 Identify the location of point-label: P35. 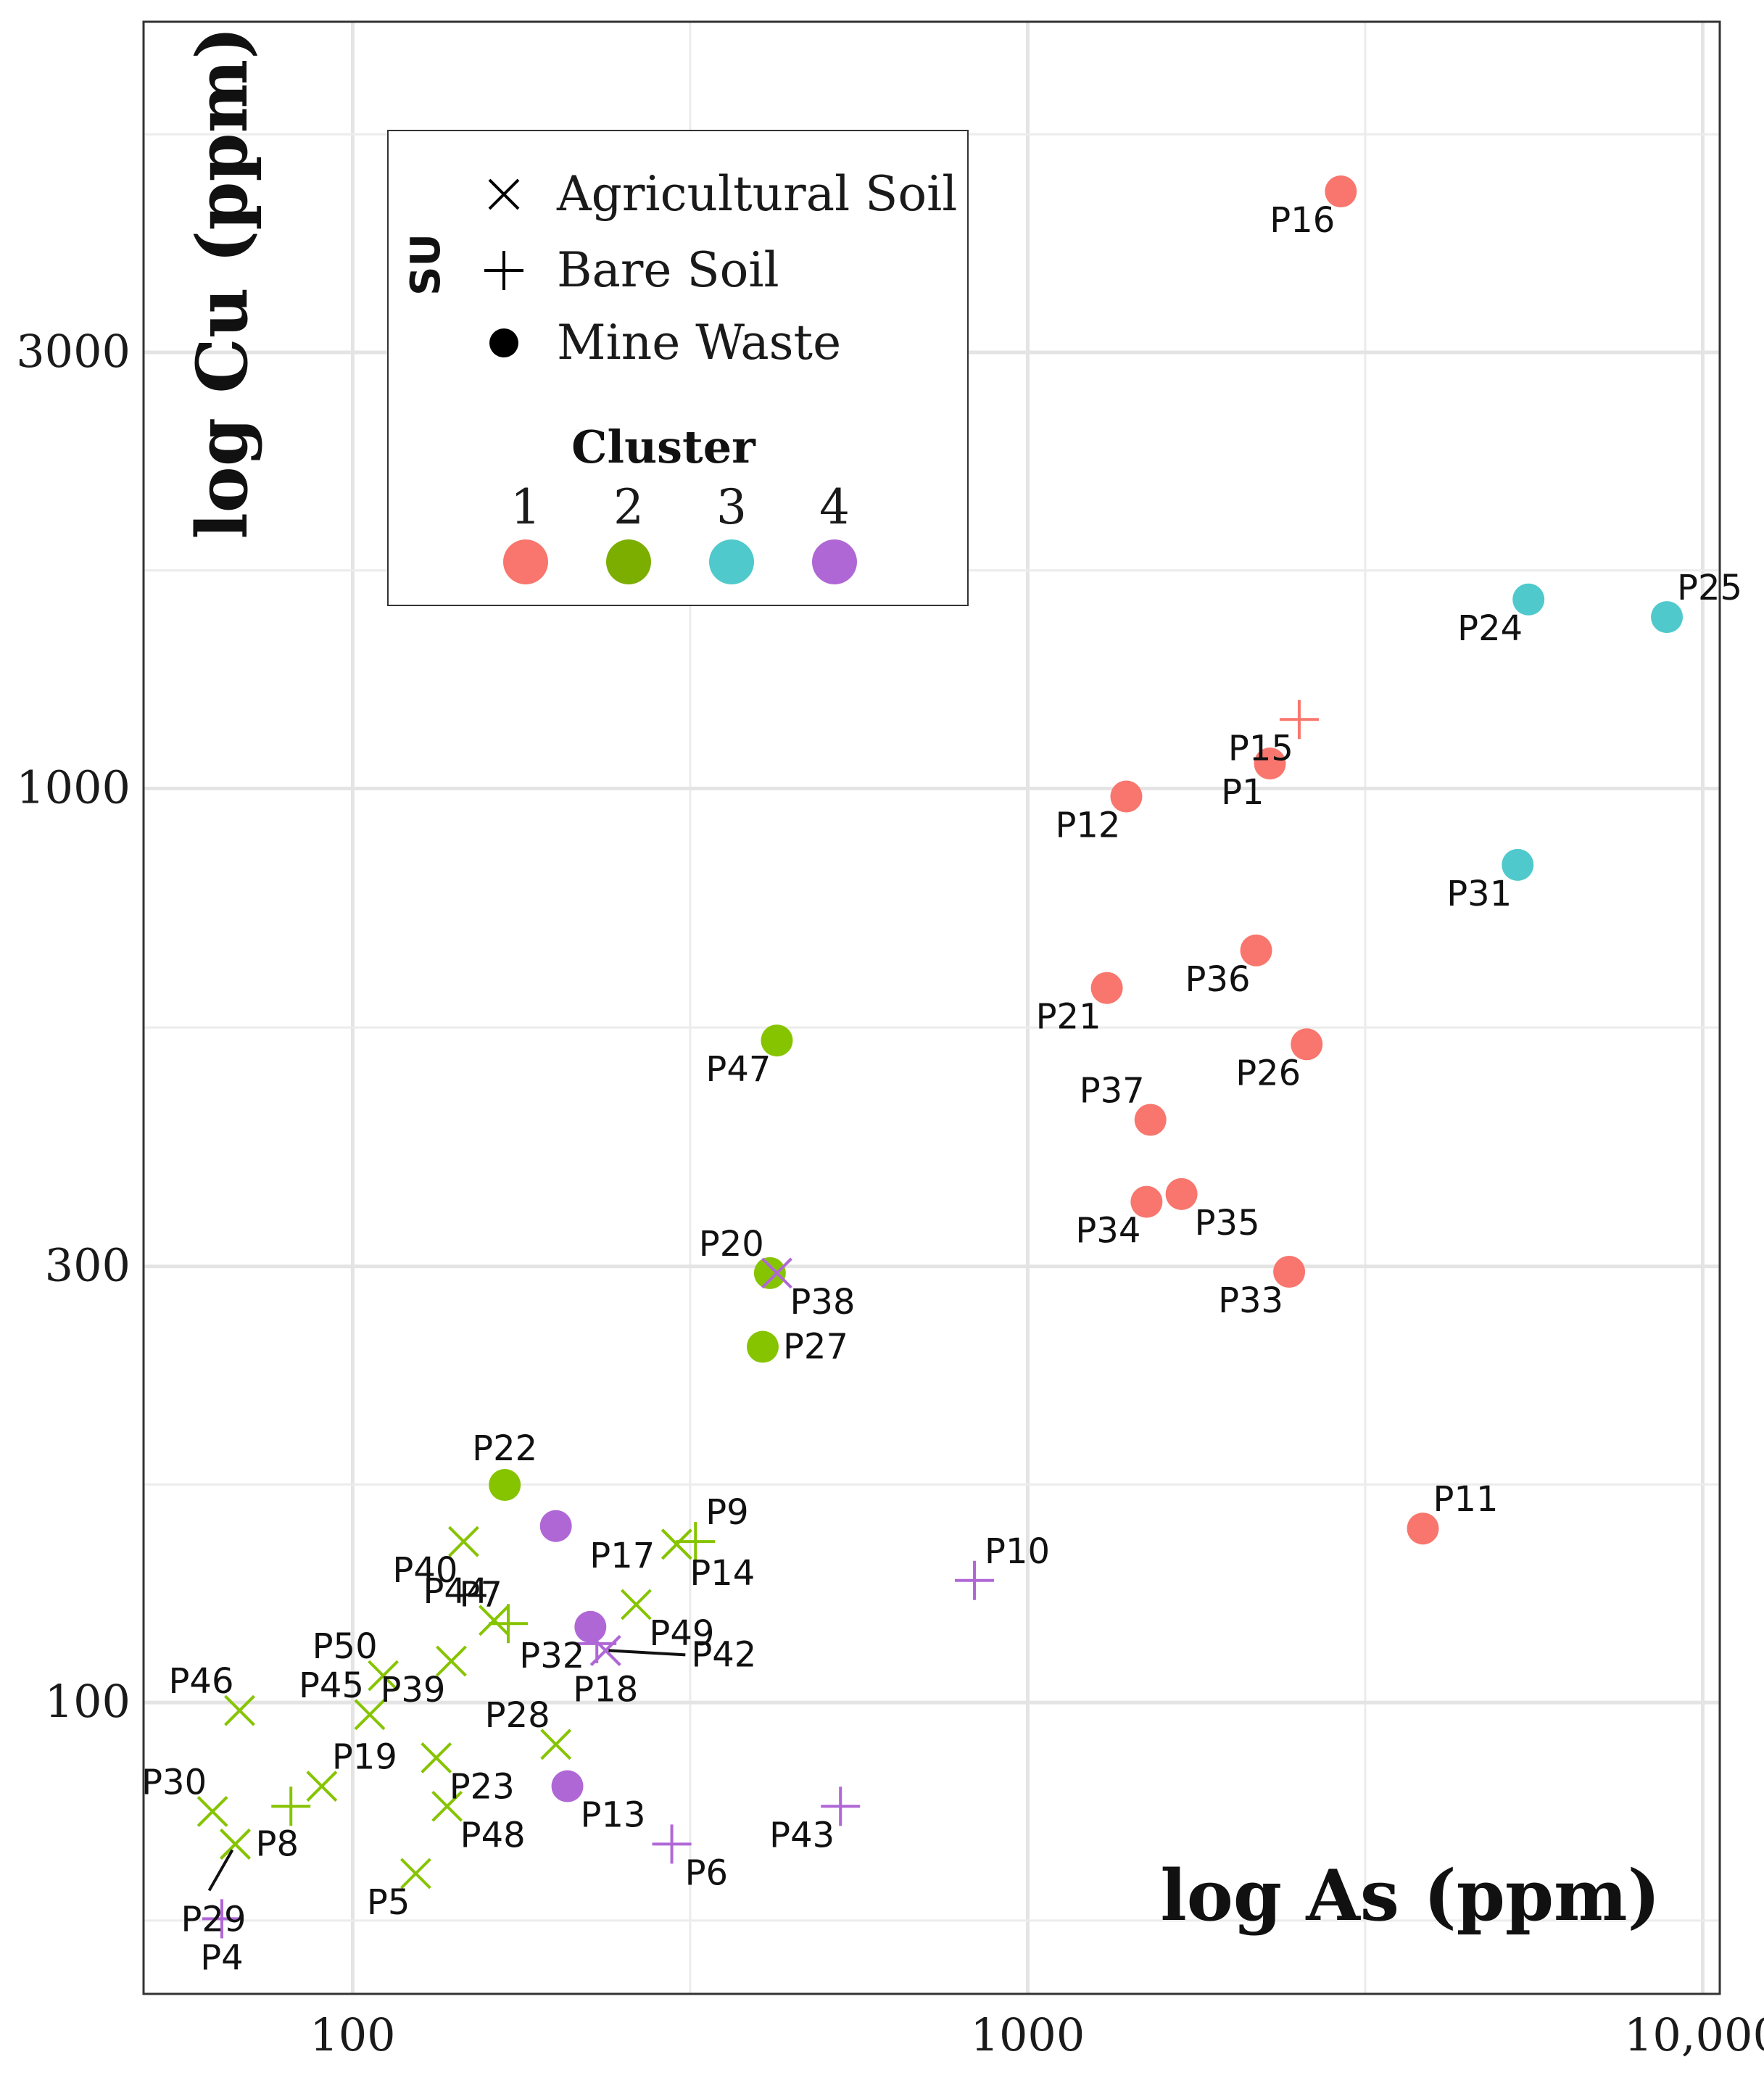
(1227, 1223).